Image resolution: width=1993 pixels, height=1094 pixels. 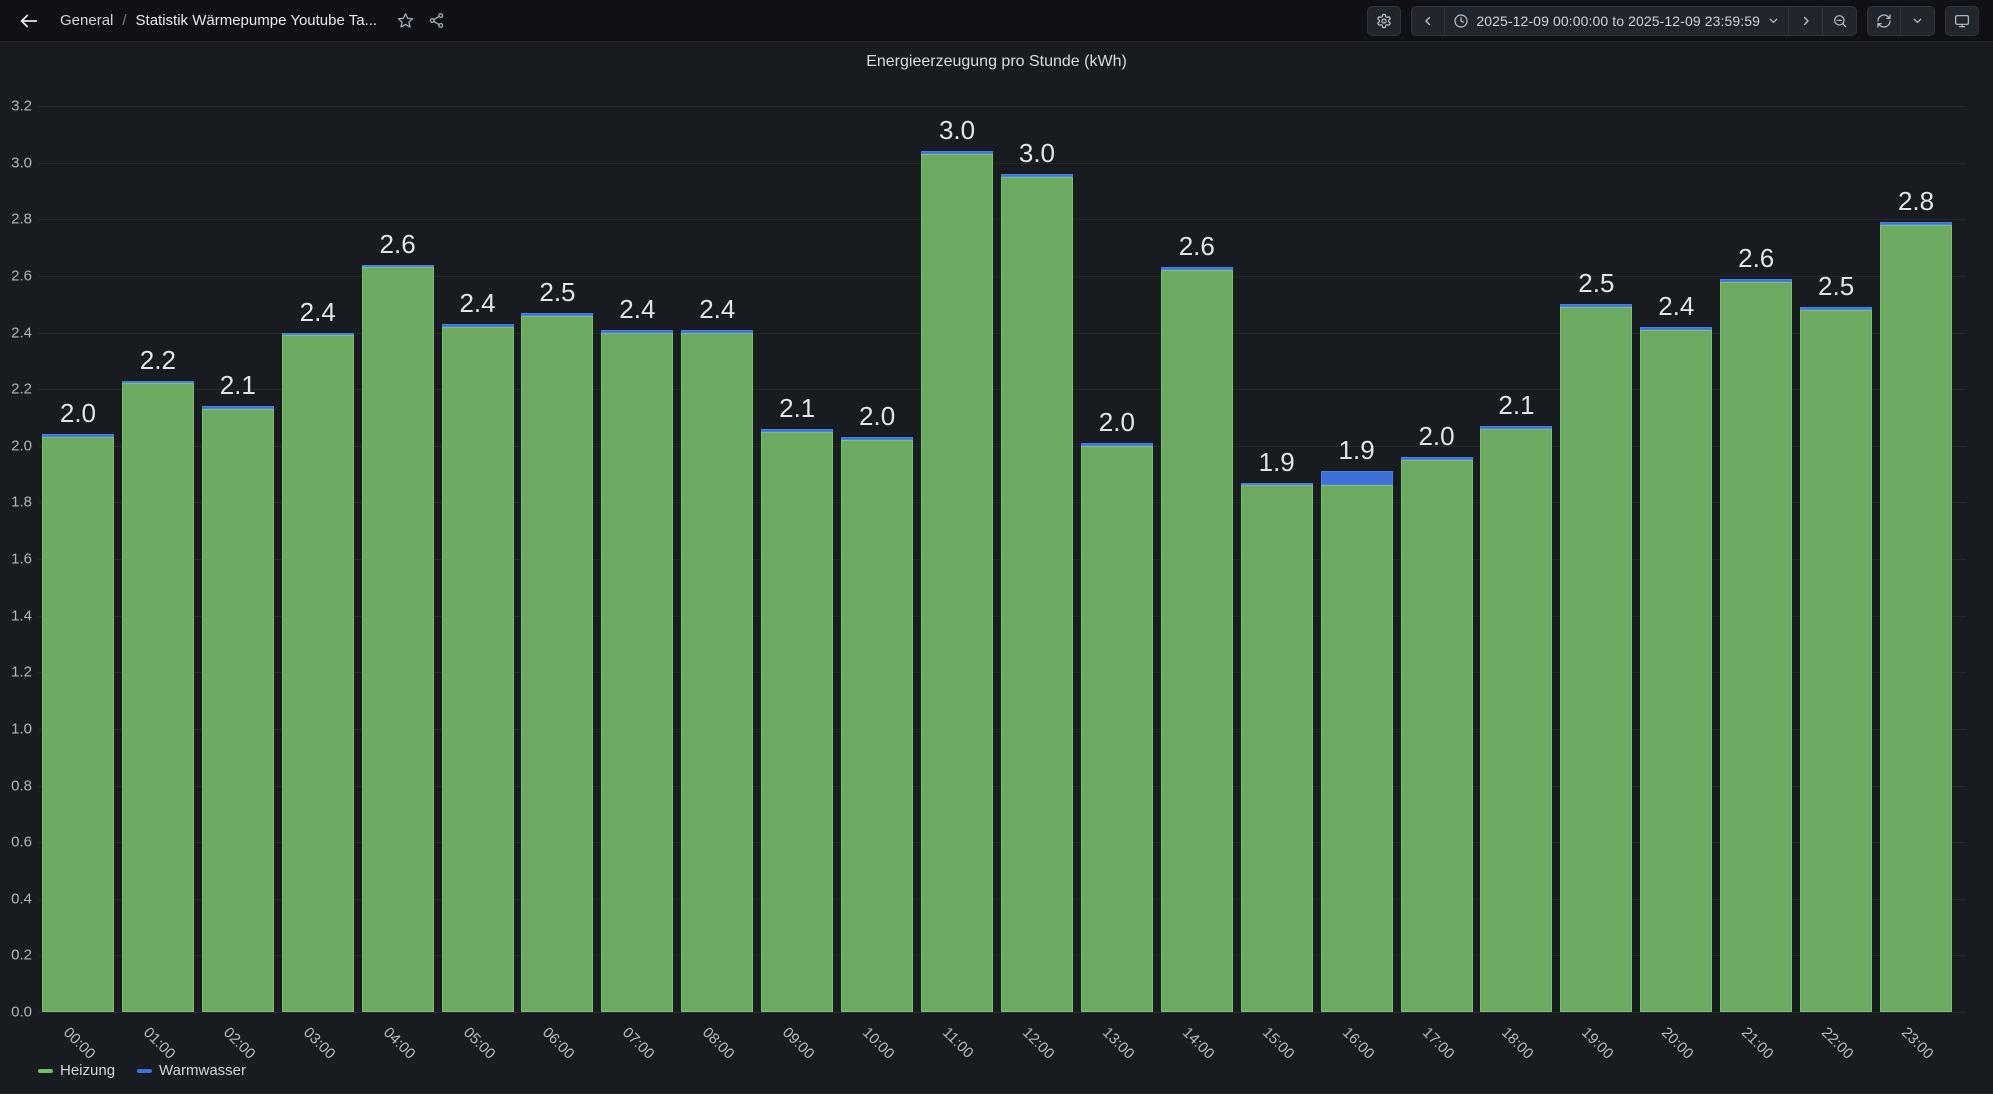 I want to click on bar-22:00: 2.5, so click(x=1836, y=559).